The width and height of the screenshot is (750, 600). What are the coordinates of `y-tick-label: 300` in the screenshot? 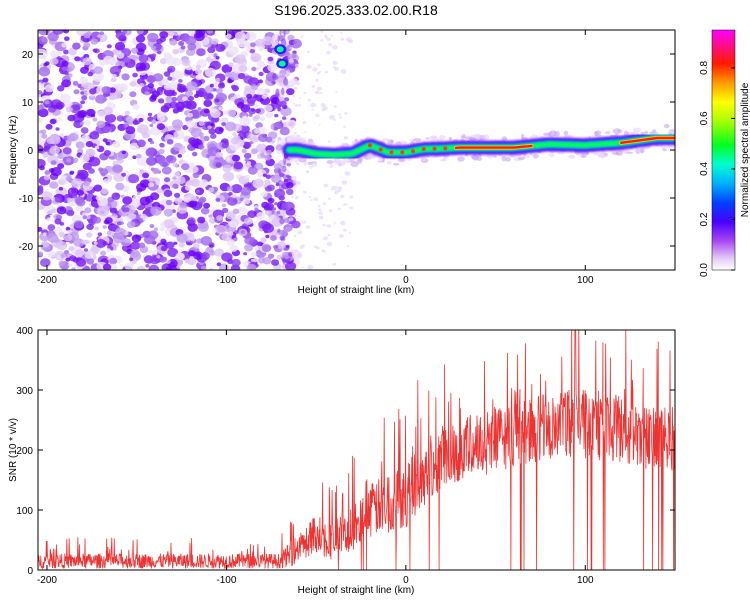 It's located at (24, 391).